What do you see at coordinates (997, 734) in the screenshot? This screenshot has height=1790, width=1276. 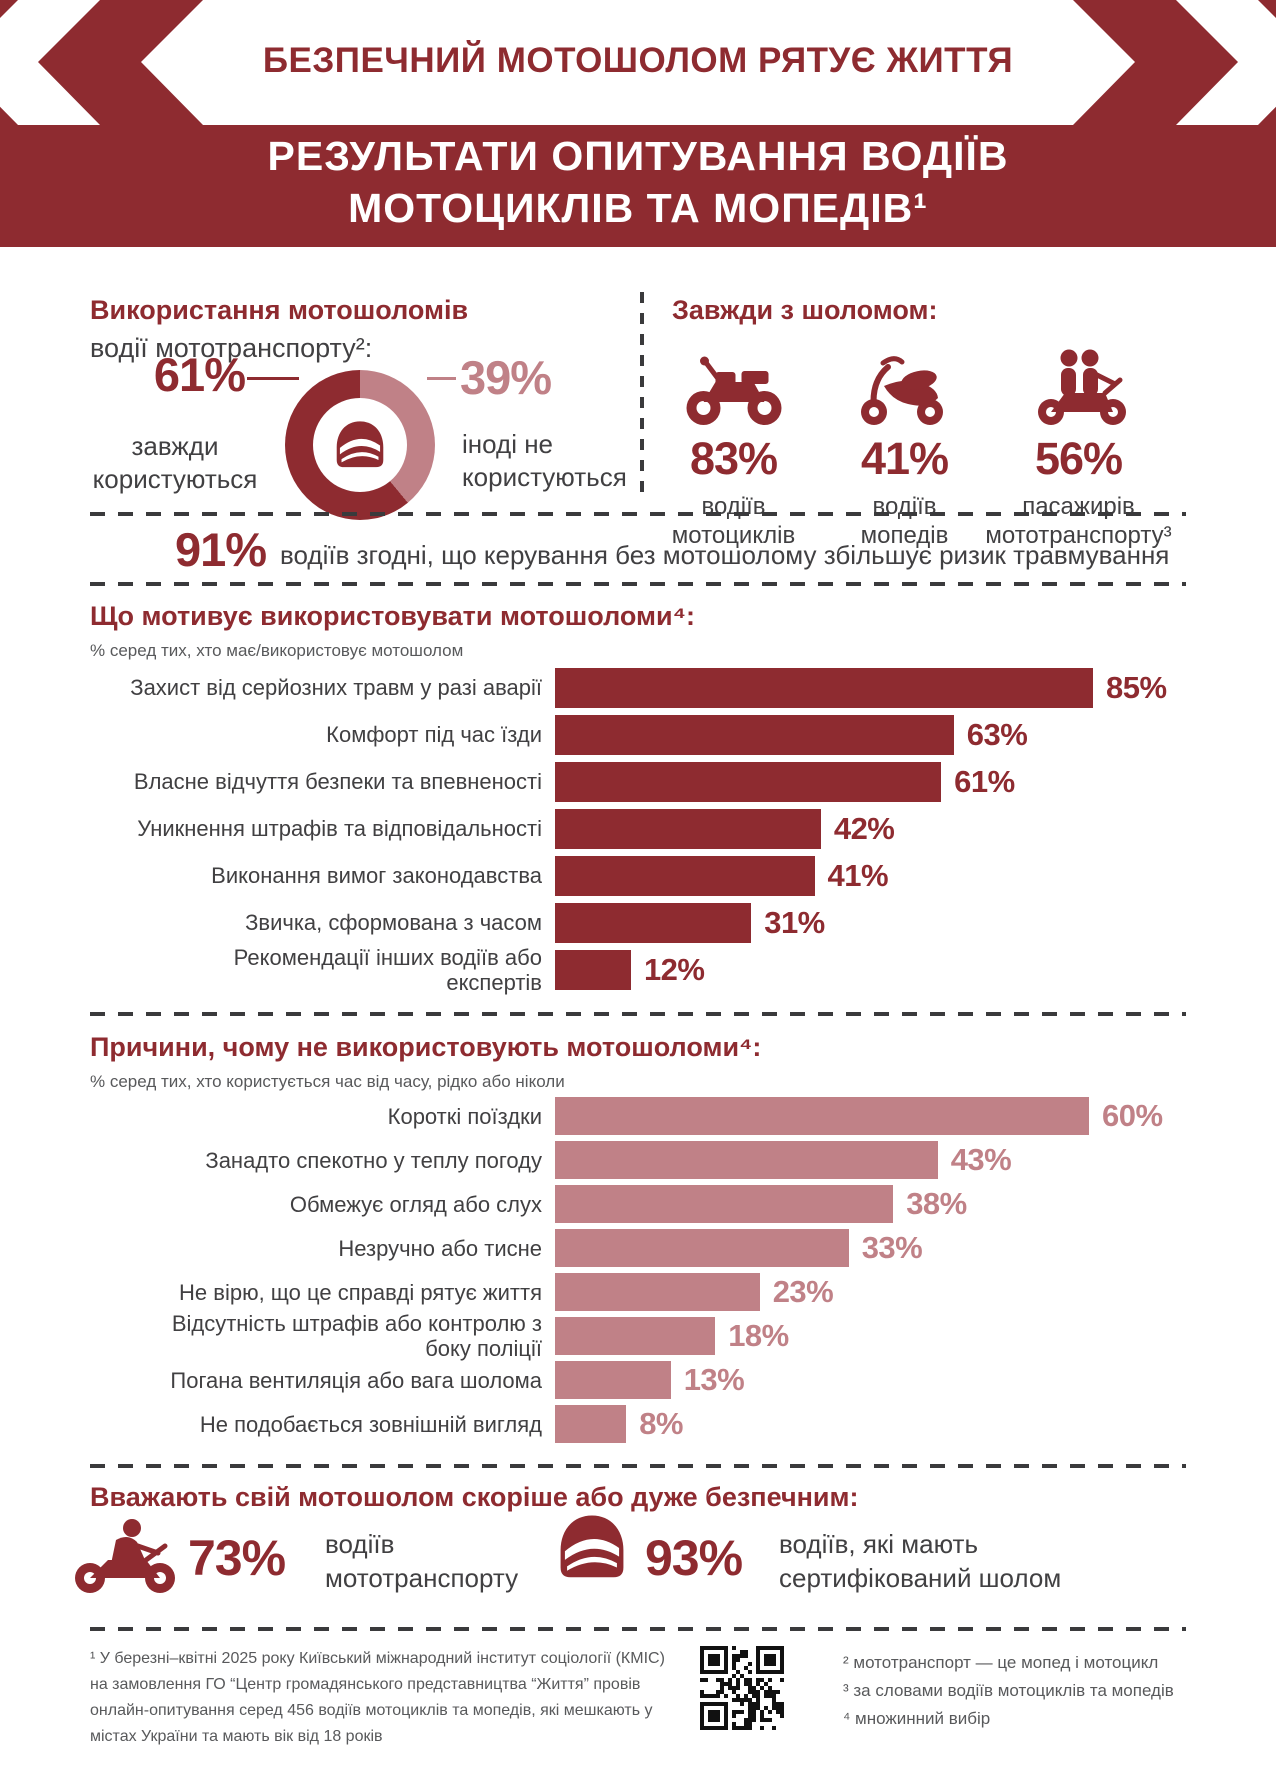 I see `bar-value: 63%` at bounding box center [997, 734].